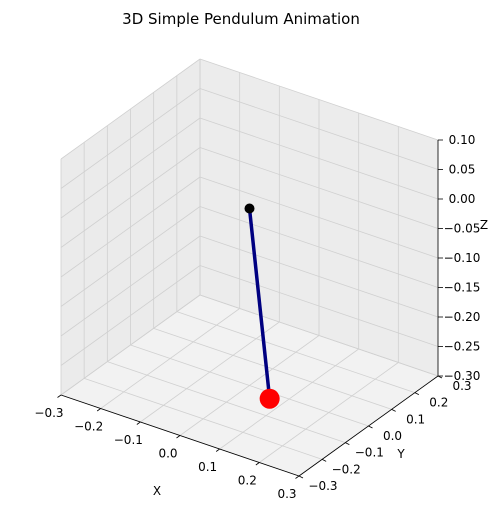  Describe the element at coordinates (346, 469) in the screenshot. I see `y-tick-label: −0.2` at that location.